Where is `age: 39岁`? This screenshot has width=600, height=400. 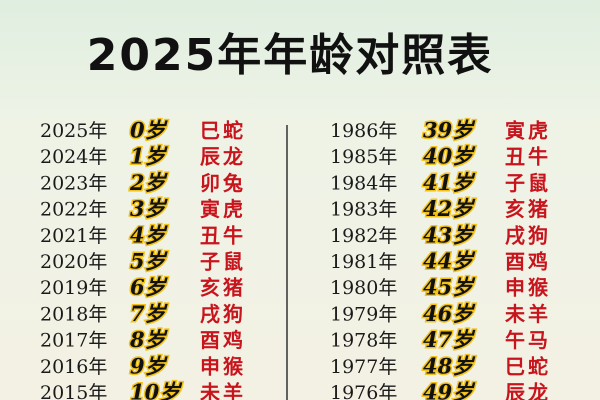 age: 39岁 is located at coordinates (449, 130).